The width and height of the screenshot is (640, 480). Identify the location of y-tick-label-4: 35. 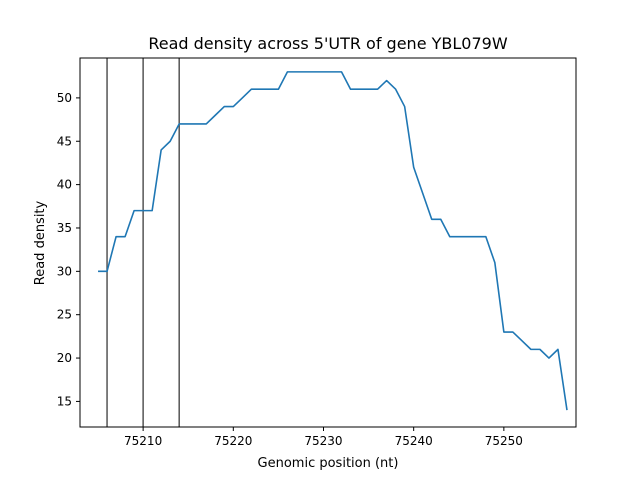
(64, 228).